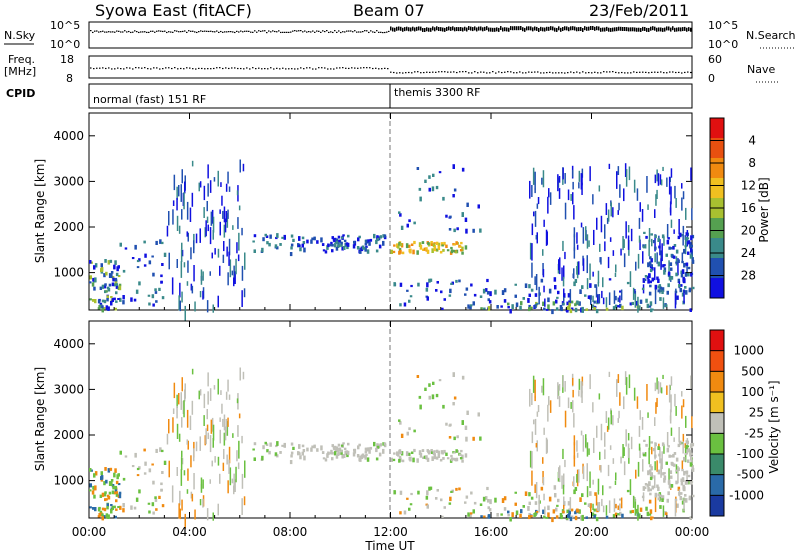  What do you see at coordinates (761, 69) in the screenshot?
I see `nave-label: Nave` at bounding box center [761, 69].